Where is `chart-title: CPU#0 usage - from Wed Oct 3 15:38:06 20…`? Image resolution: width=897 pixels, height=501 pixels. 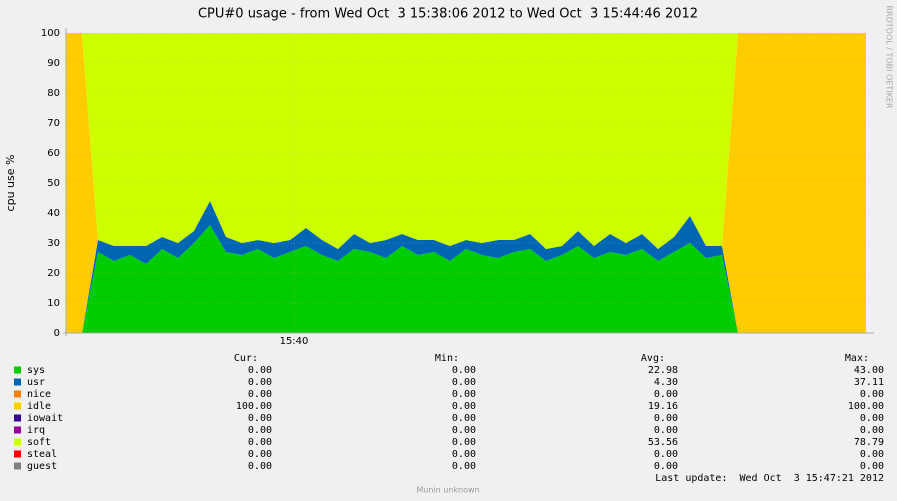
chart-title: CPU#0 usage - from Wed Oct 3 15:38:06 20… is located at coordinates (448, 14).